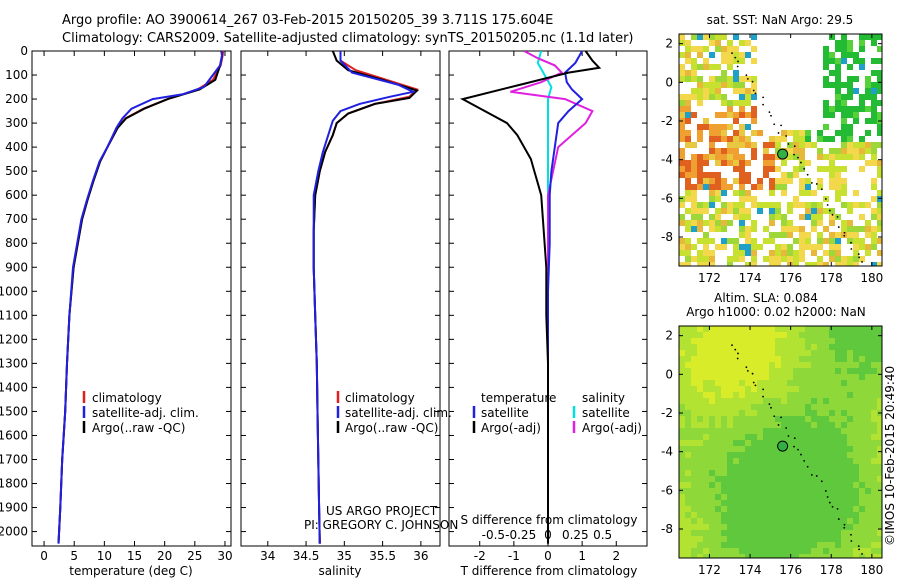 Image resolution: width=900 pixels, height=580 pixels. I want to click on y-tick-label: 1500, so click(14, 411).